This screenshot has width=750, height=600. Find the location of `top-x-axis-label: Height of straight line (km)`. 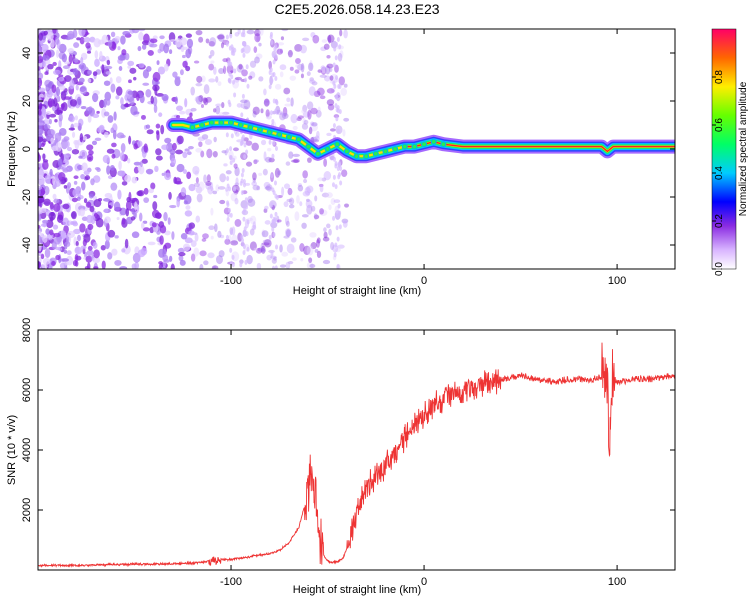

top-x-axis-label: Height of straight line (km) is located at coordinates (357, 291).